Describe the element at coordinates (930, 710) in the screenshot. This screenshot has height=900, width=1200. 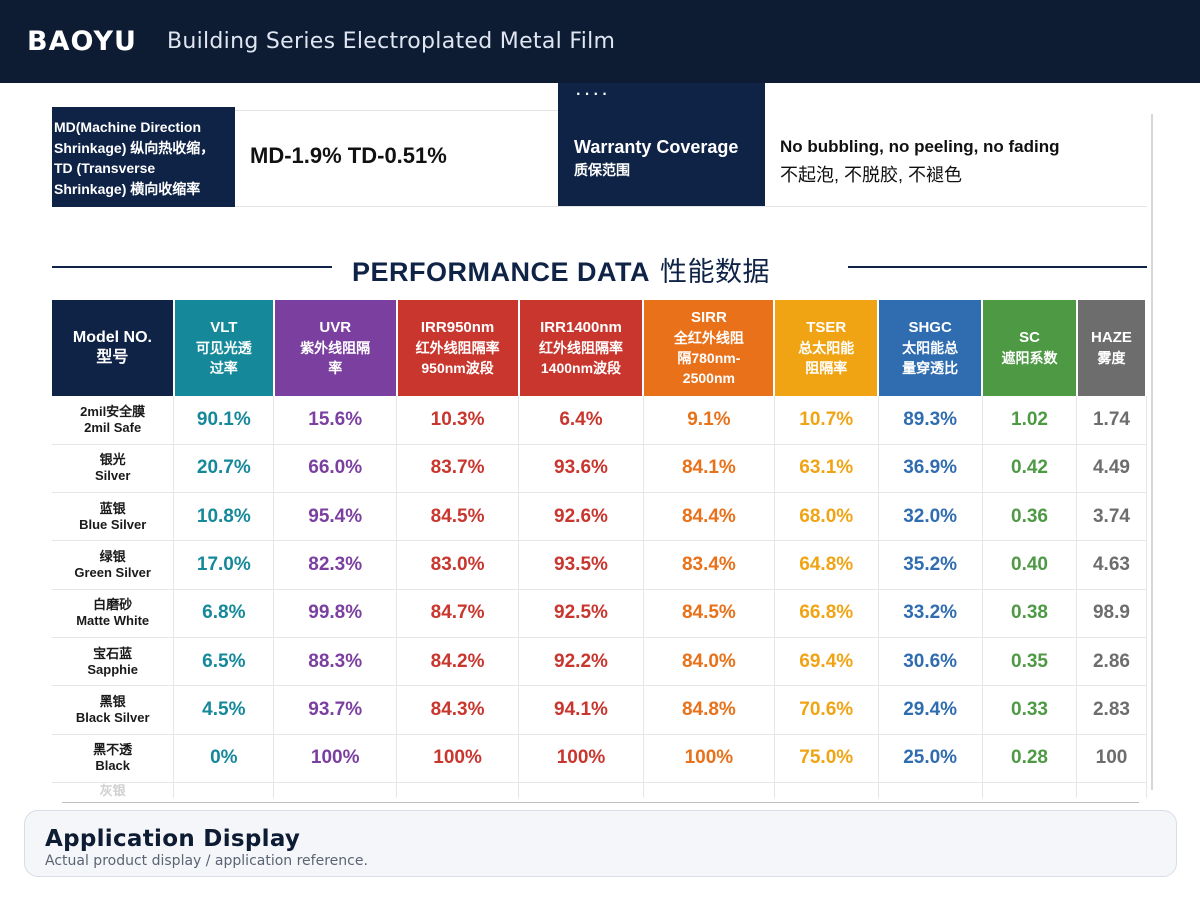
I see `value-cell: 29.4%` at that location.